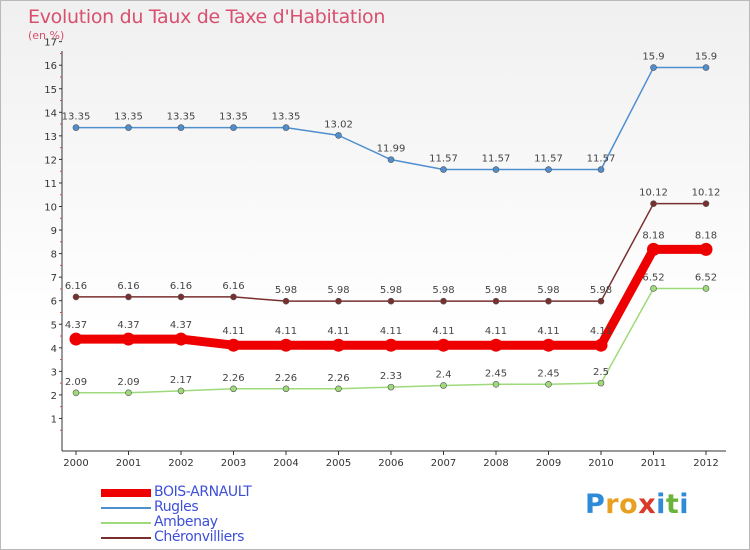 The image size is (750, 550). I want to click on y-tick-label: 16, so click(50, 66).